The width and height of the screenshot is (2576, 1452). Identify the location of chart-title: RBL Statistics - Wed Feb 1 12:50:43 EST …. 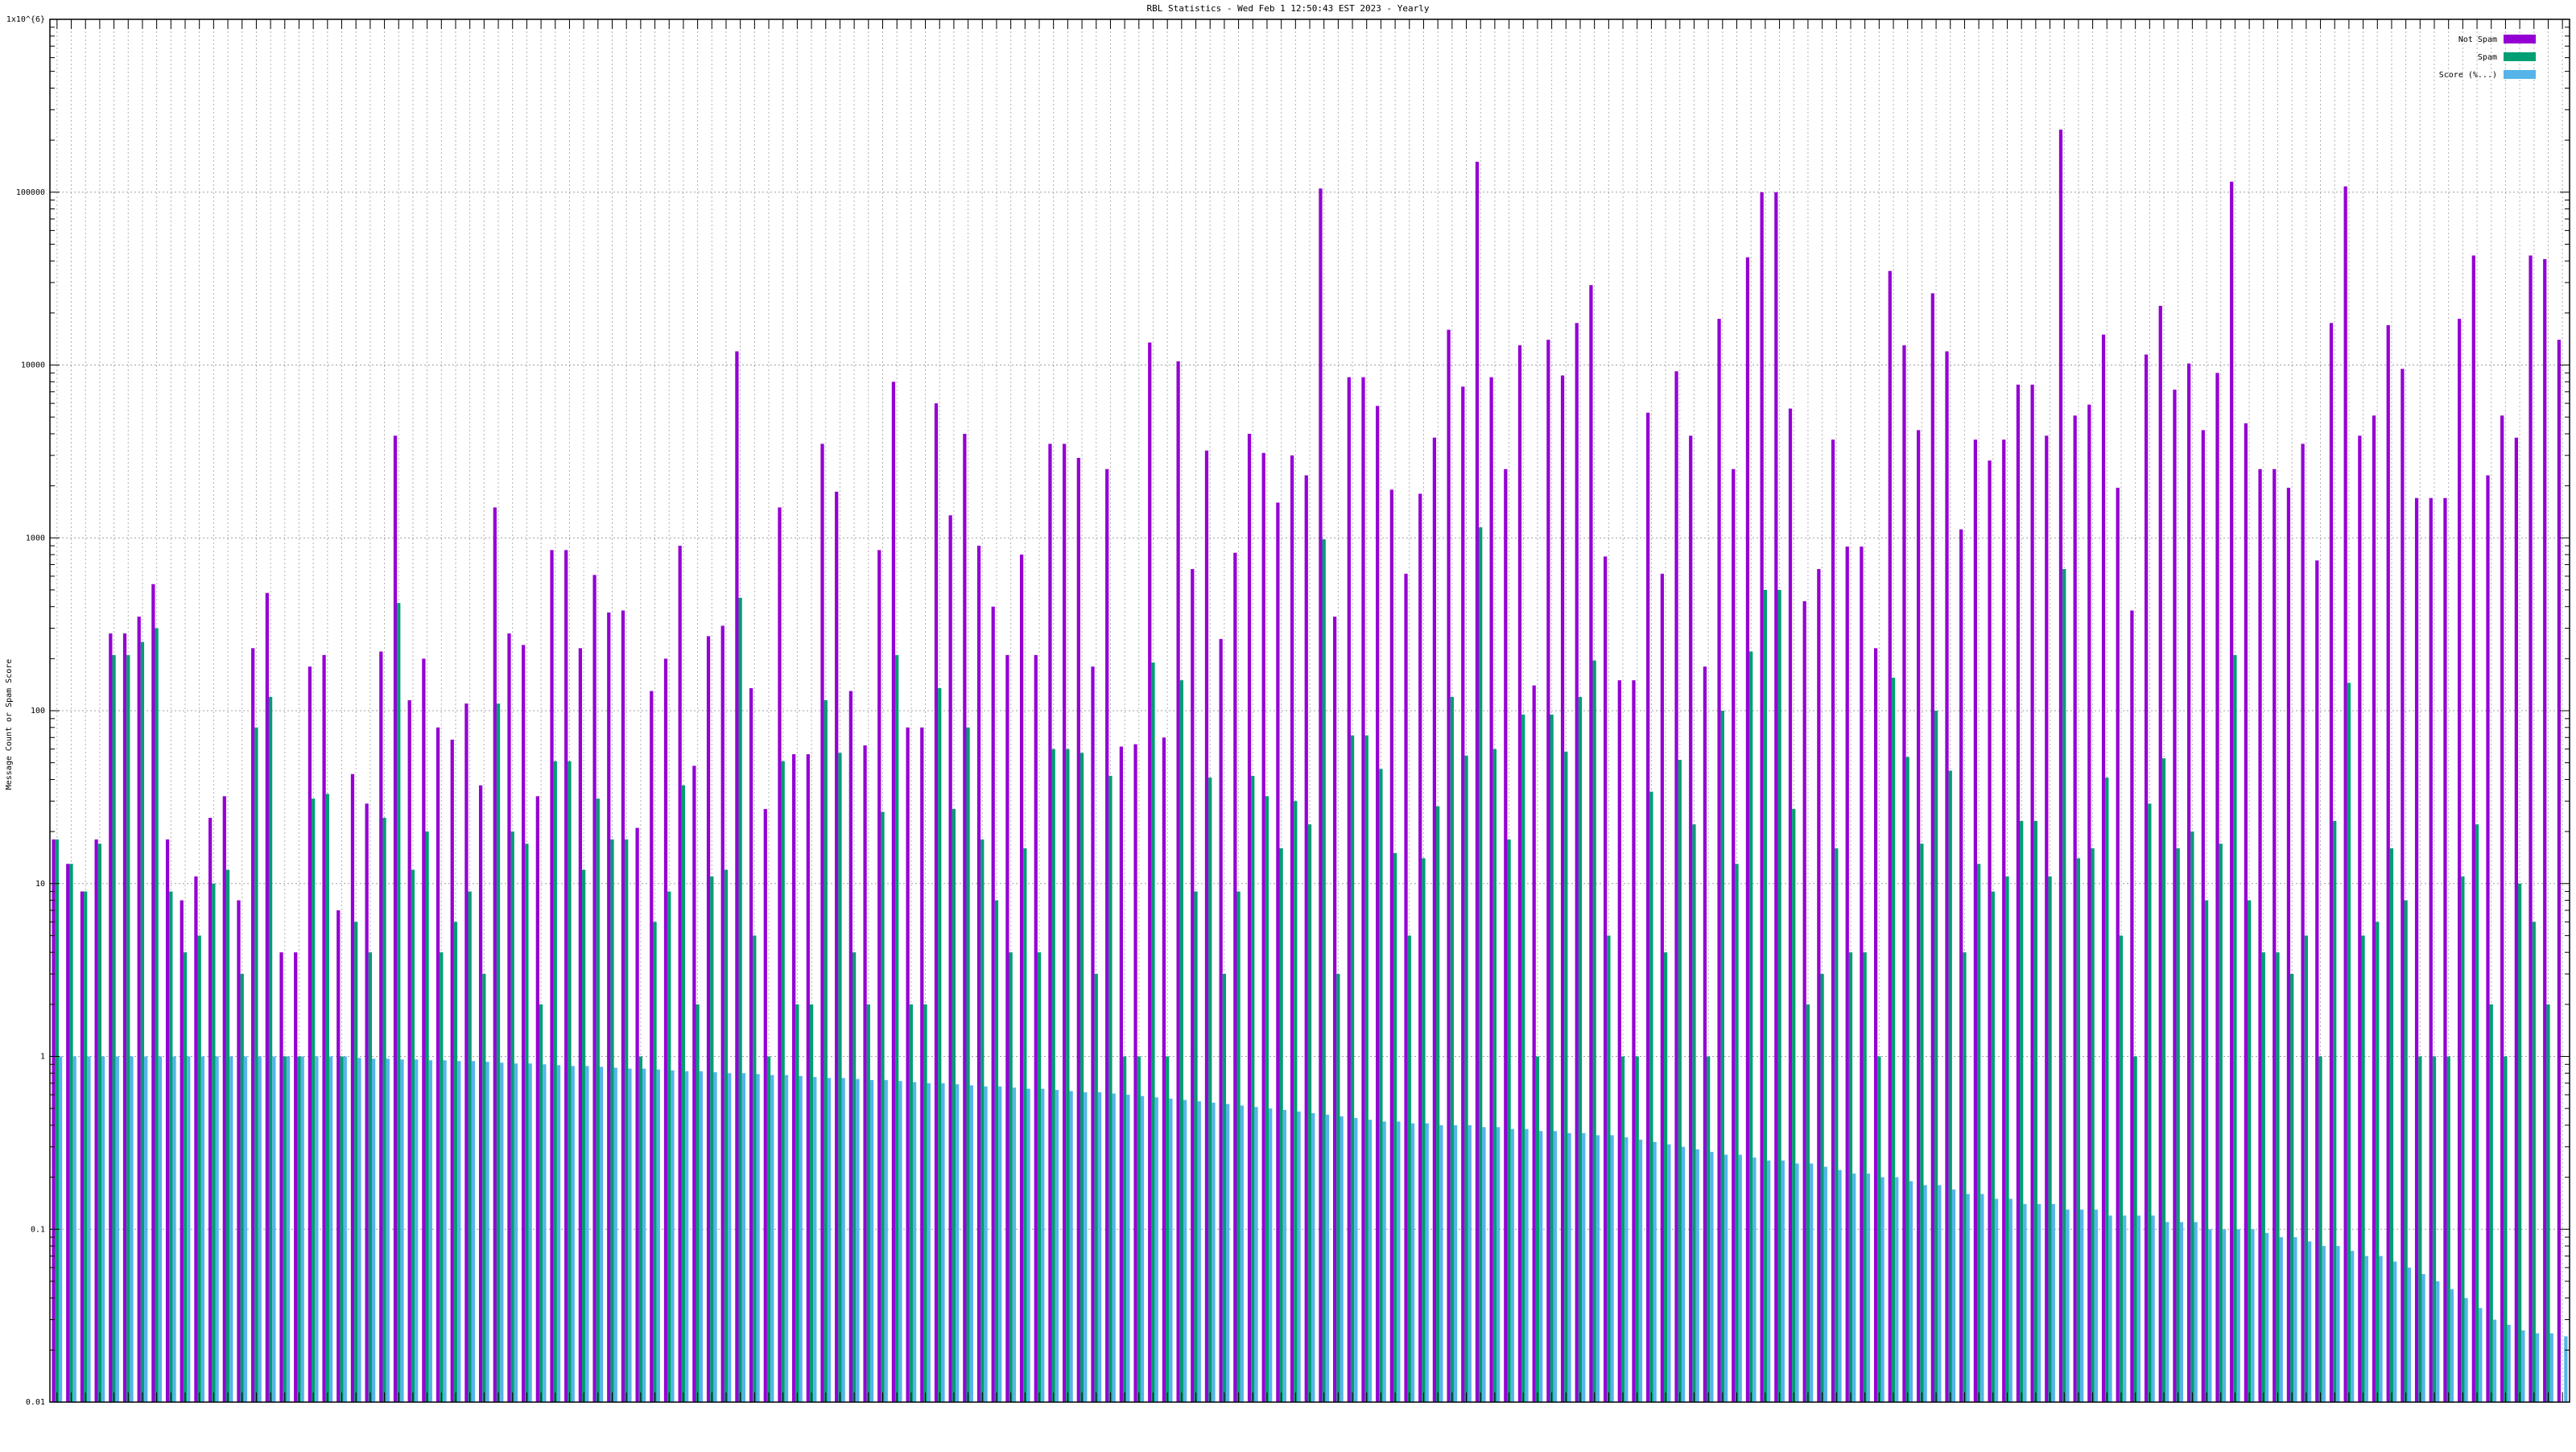
(1288, 8).